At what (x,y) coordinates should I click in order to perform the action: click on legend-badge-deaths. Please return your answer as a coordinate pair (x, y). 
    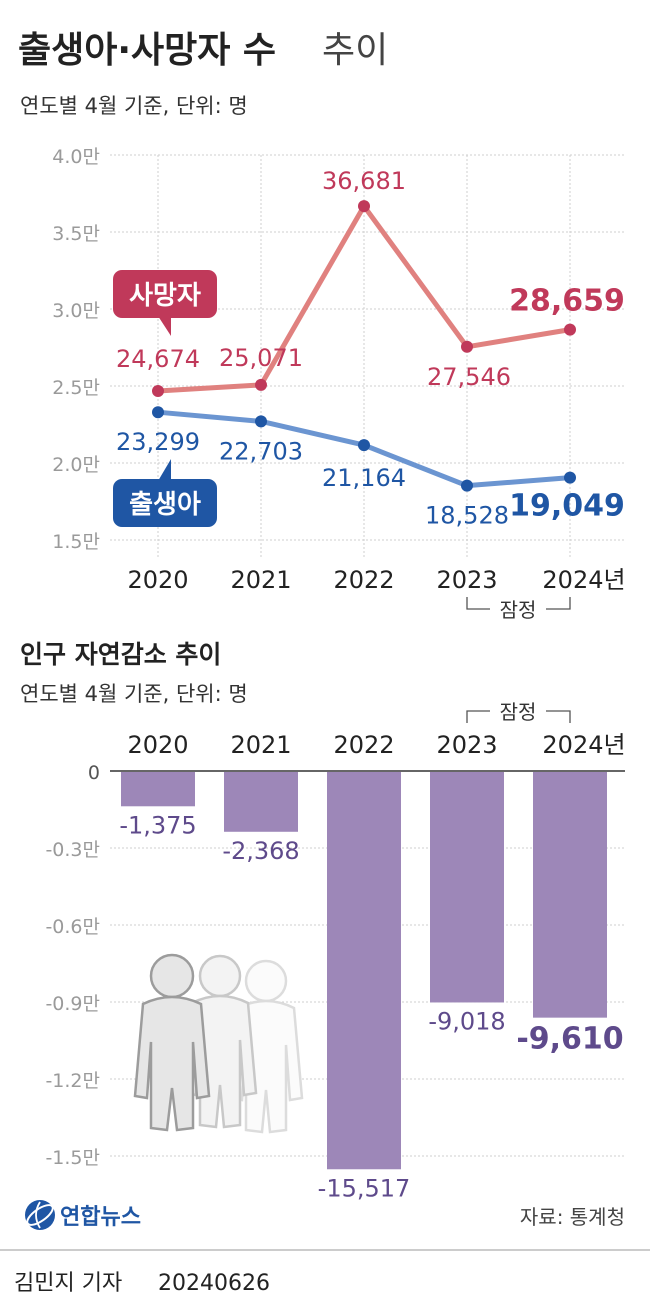
    Looking at the image, I should click on (165, 294).